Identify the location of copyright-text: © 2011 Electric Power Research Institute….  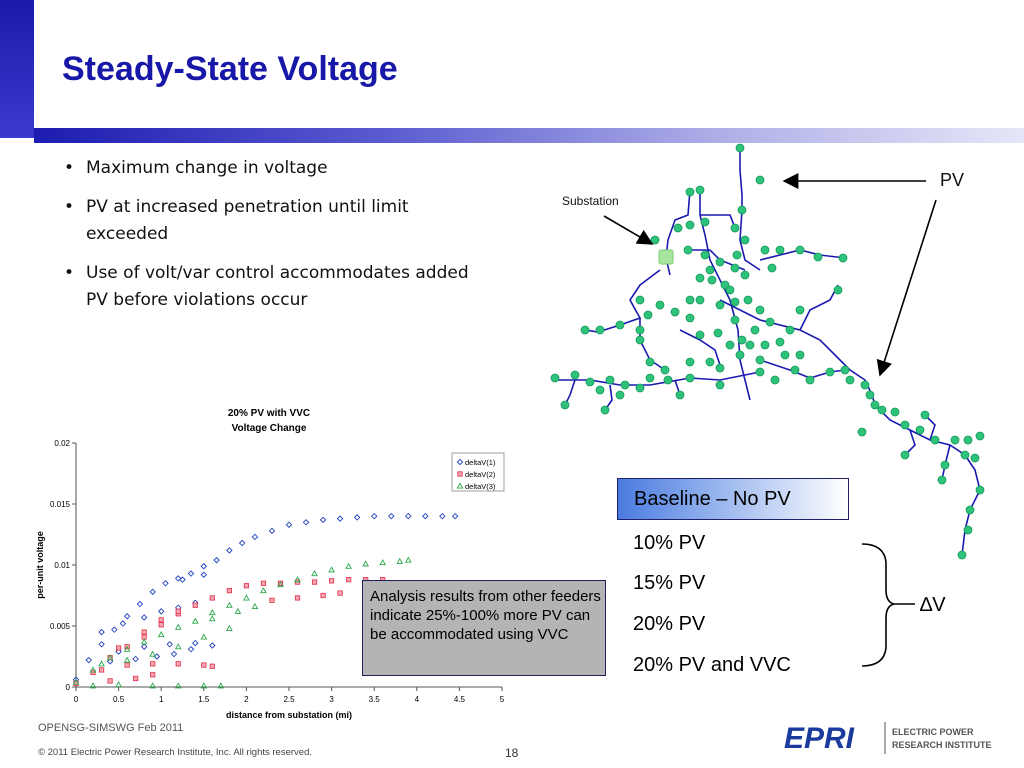
(175, 752).